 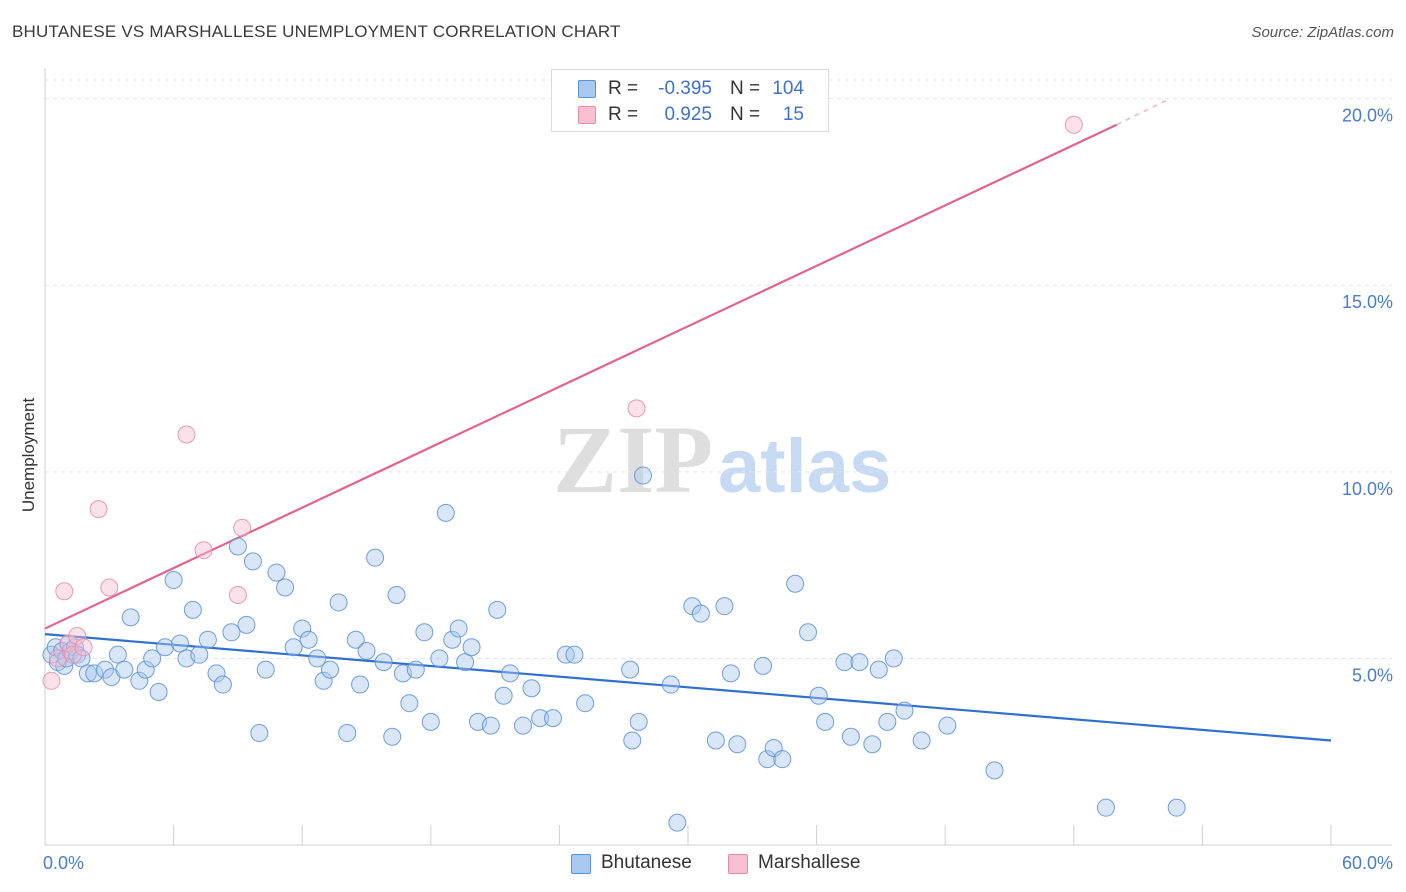 I want to click on legend-row-marshallese: R = 0.925 N = 15, so click(x=690, y=115).